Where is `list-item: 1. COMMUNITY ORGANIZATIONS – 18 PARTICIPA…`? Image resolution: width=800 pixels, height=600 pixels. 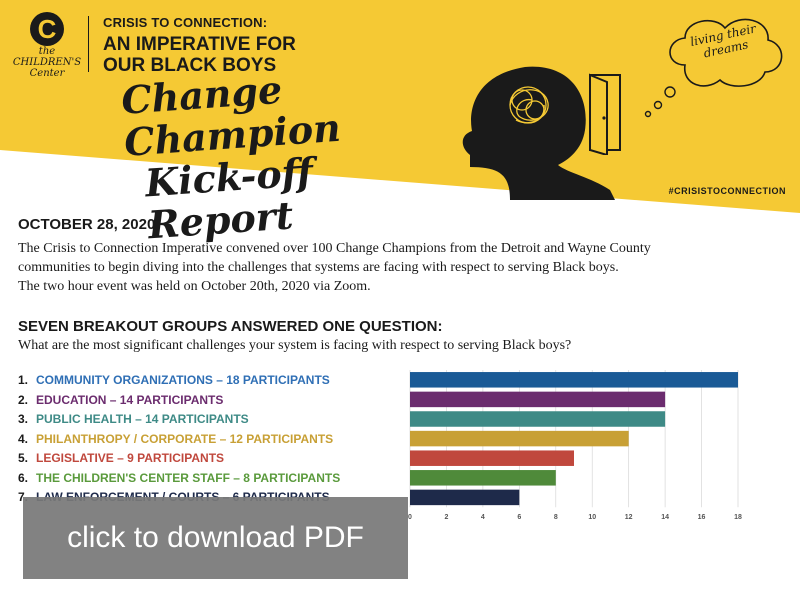 list-item: 1. COMMUNITY ORGANIZATIONS – 18 PARTICIPA… is located at coordinates (174, 380).